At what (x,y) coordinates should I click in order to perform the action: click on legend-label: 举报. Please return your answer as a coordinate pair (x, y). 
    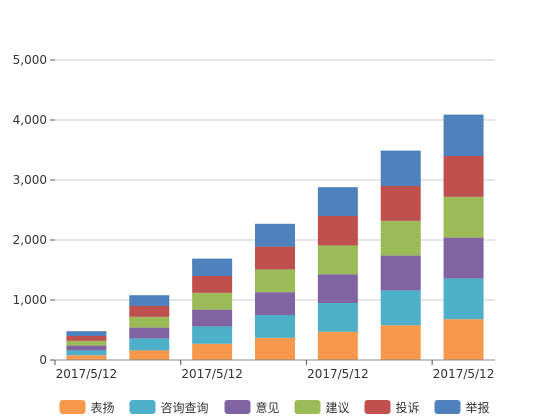
    Looking at the image, I should click on (478, 407).